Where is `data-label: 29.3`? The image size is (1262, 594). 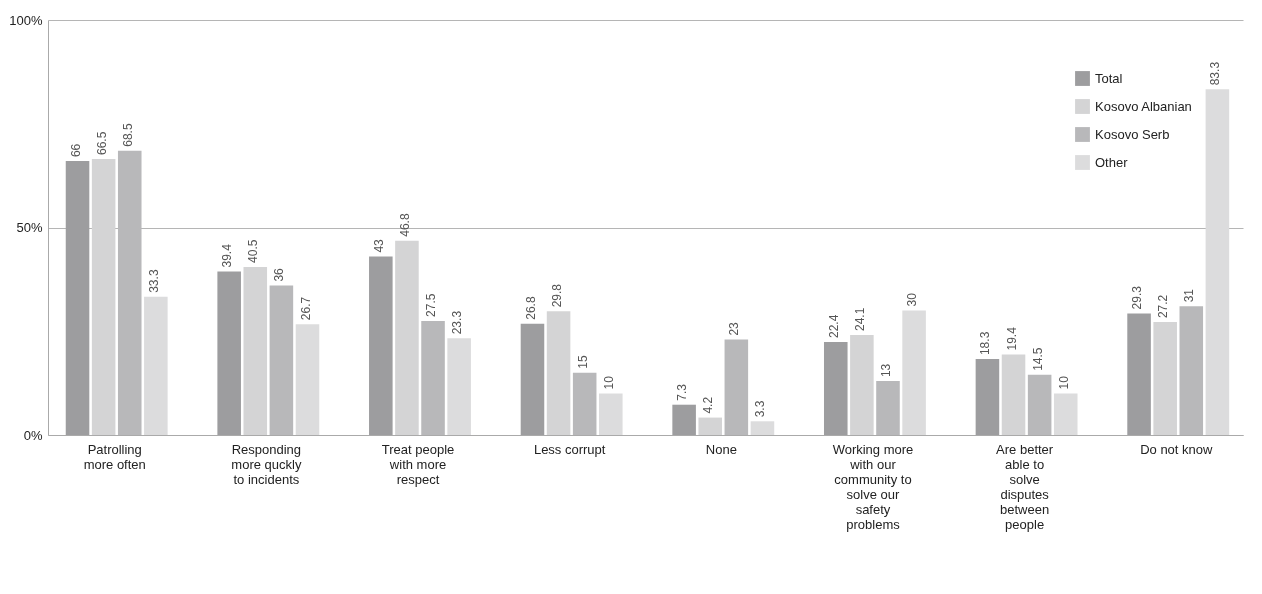
data-label: 29.3 is located at coordinates (1137, 297).